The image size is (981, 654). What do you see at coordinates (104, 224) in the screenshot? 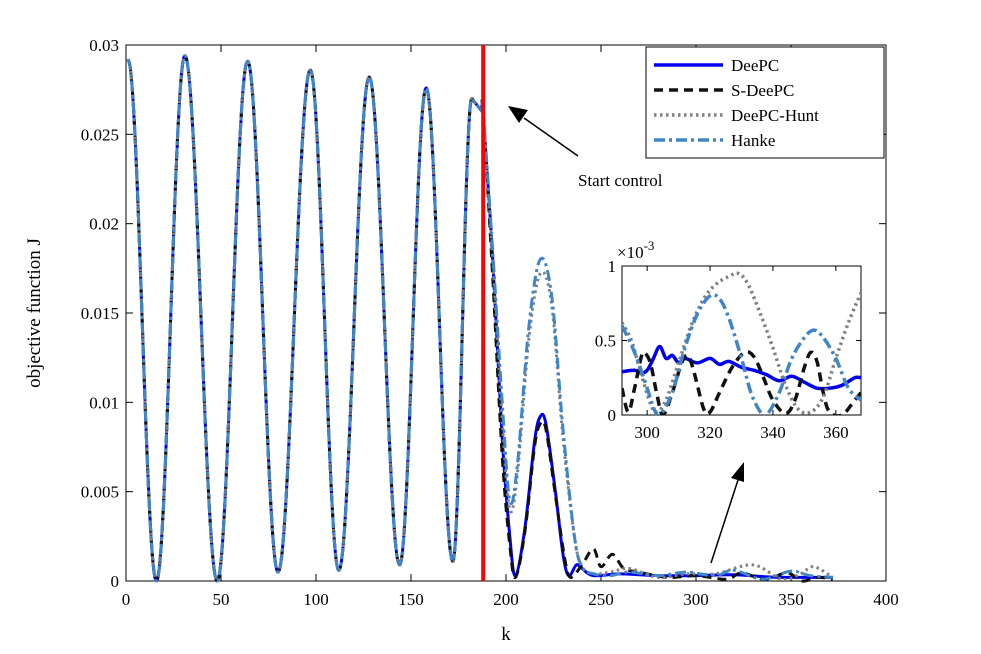
I see `y-tick-label: 0.02` at bounding box center [104, 224].